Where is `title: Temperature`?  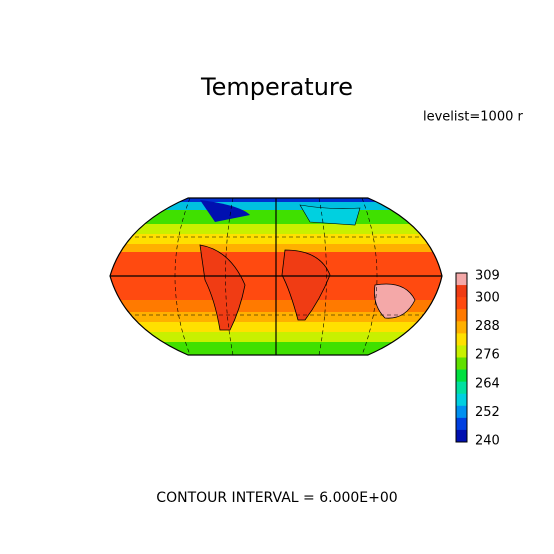
title: Temperature is located at coordinates (276, 87).